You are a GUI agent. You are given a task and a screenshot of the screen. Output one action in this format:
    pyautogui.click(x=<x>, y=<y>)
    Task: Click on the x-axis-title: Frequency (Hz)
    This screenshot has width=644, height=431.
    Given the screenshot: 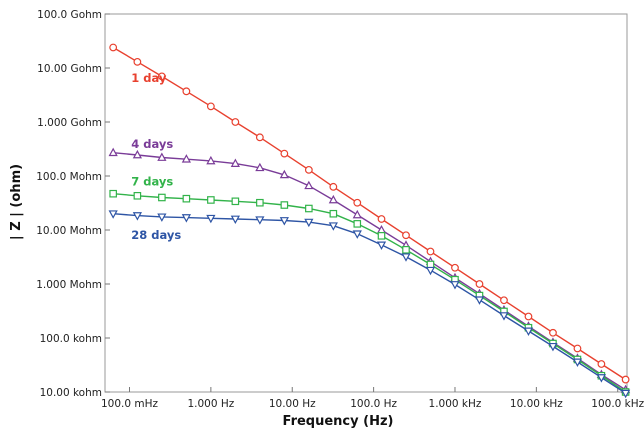 What is the action you would take?
    pyautogui.click(x=338, y=421)
    